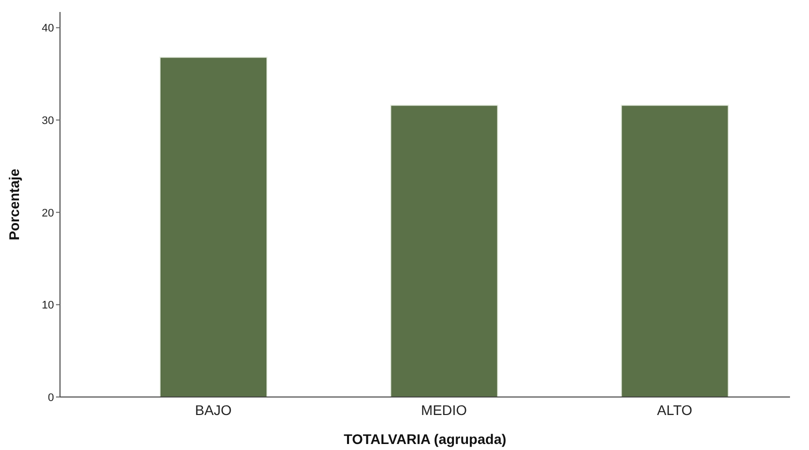 This screenshot has width=809, height=450. Describe the element at coordinates (14, 204) in the screenshot. I see `y-axis-title: Porcentaje` at that location.